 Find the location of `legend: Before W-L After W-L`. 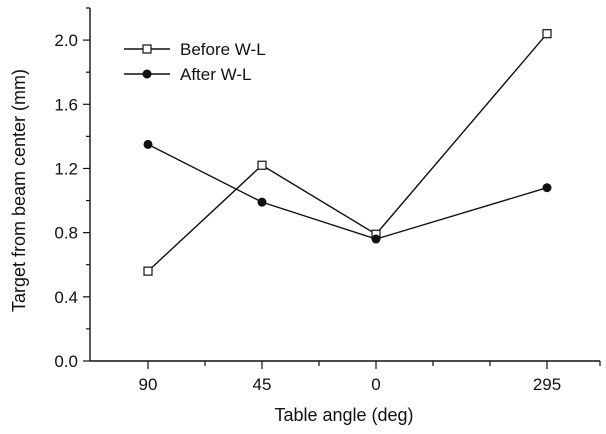

legend: Before W-L After W-L is located at coordinates (195, 62).